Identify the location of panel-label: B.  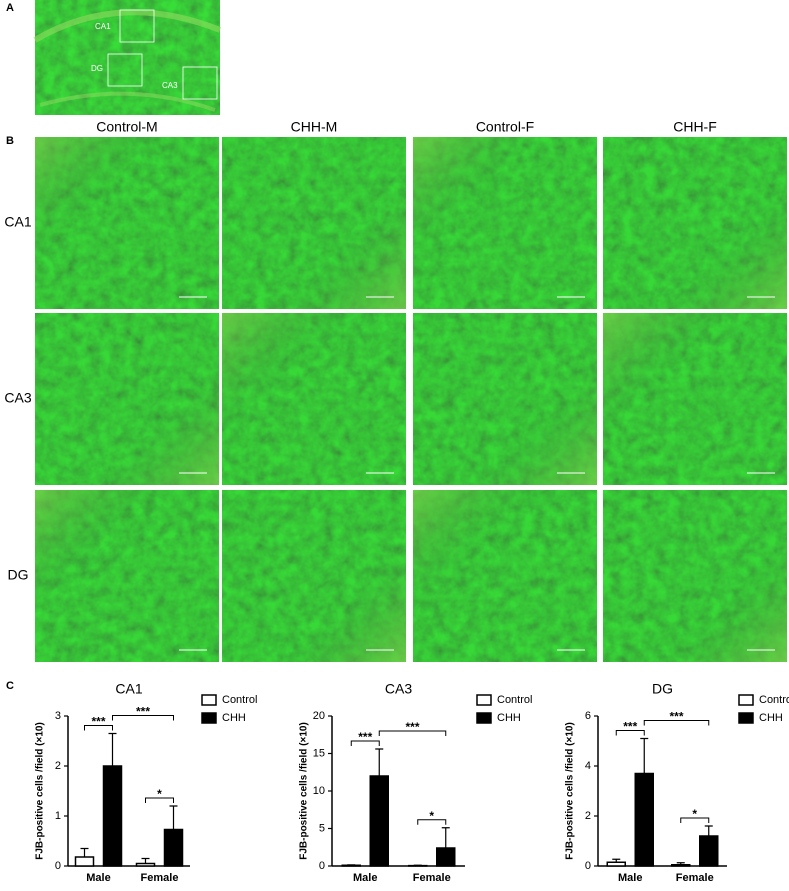
(10, 141).